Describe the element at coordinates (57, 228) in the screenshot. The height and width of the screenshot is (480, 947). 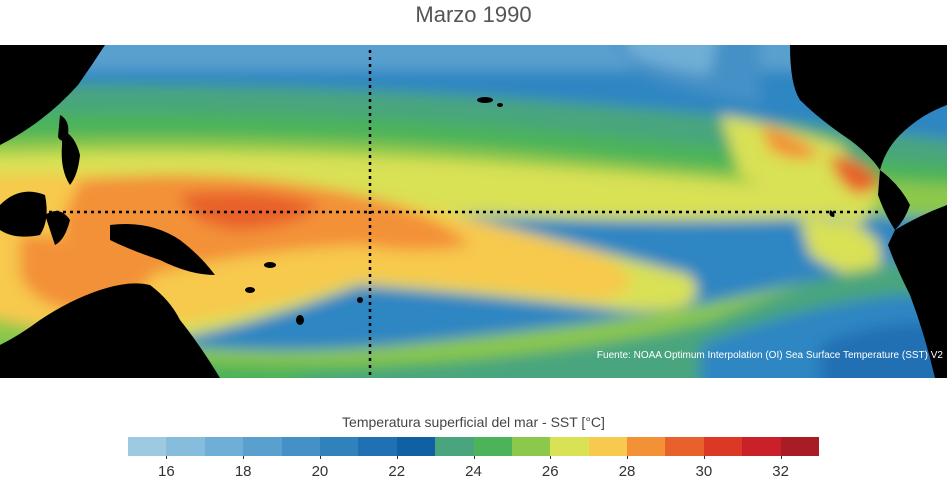
I see `land-sulawesi` at that location.